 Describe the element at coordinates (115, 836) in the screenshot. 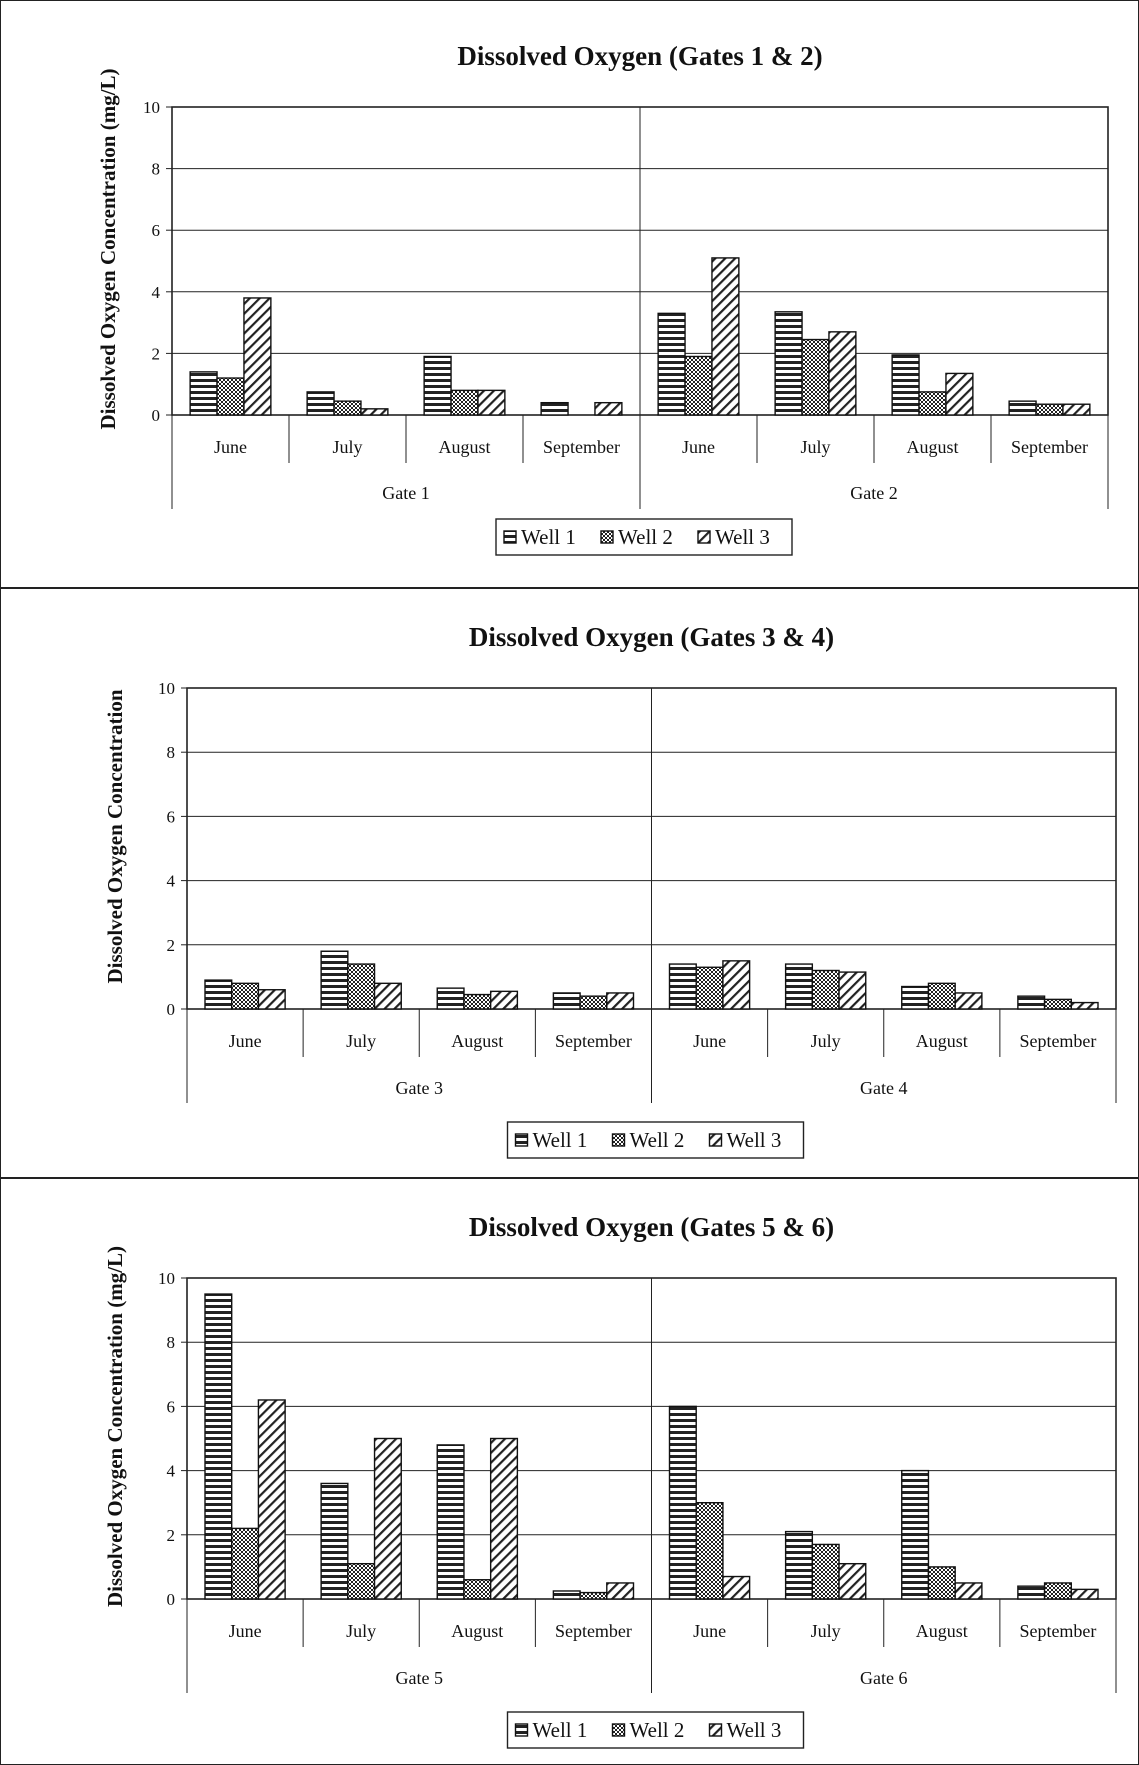

I see `y-axis-label: Dissolved Oxygen Concentration` at that location.